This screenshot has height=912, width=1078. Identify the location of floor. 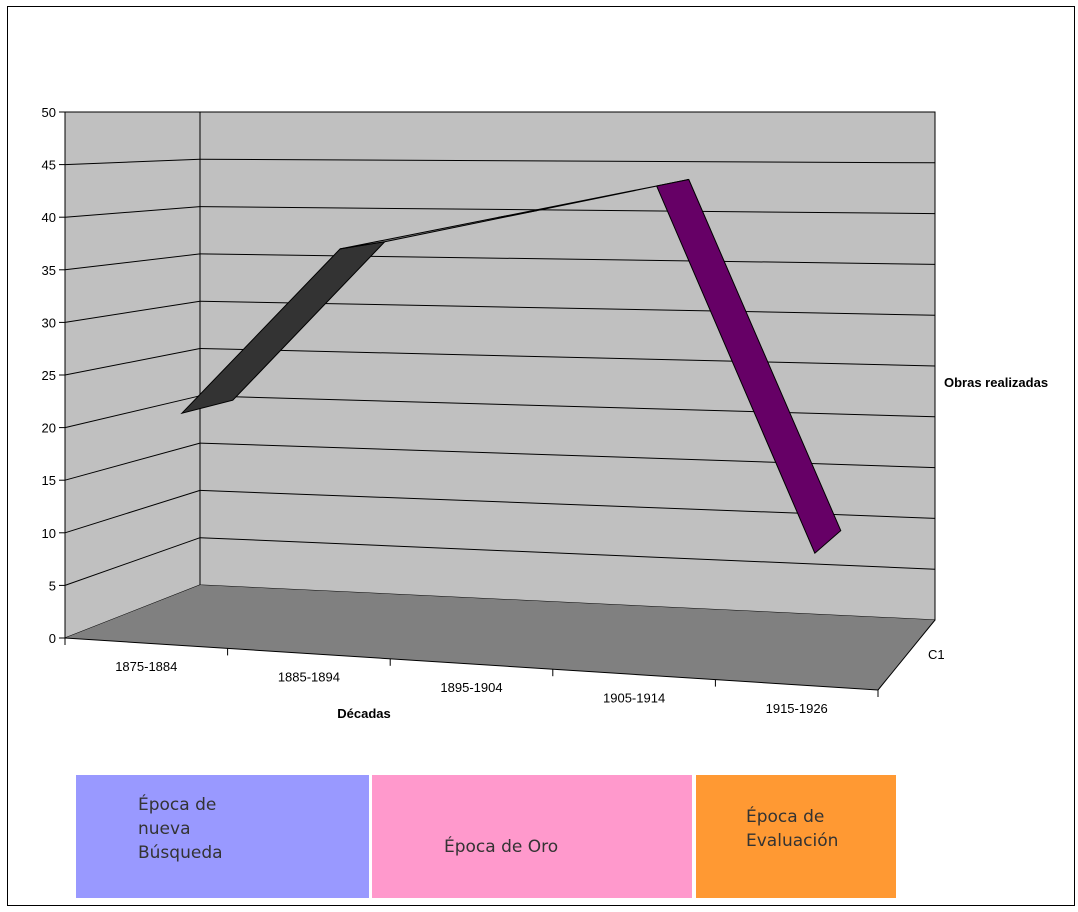
(500, 637).